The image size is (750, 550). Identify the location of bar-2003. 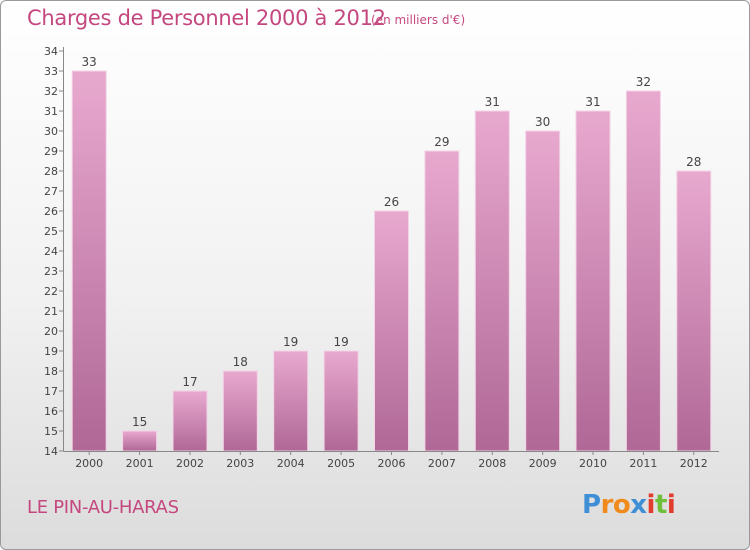
(240, 411).